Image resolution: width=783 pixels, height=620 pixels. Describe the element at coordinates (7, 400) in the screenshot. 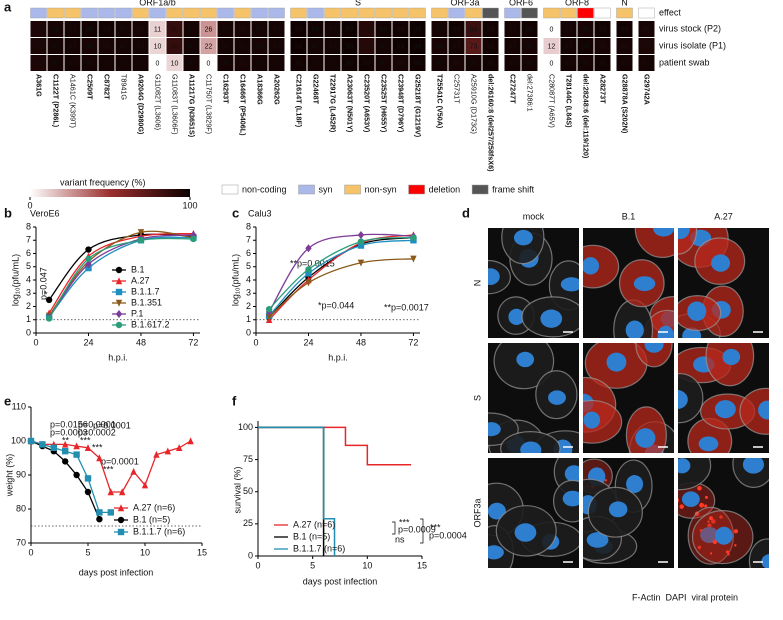

I see `panel-letter: e` at that location.